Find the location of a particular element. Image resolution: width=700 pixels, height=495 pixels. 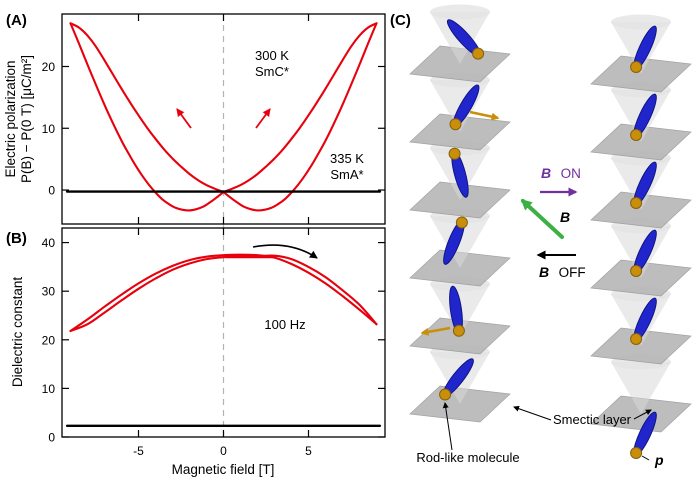

annotation-335k: 335 K is located at coordinates (347, 158).